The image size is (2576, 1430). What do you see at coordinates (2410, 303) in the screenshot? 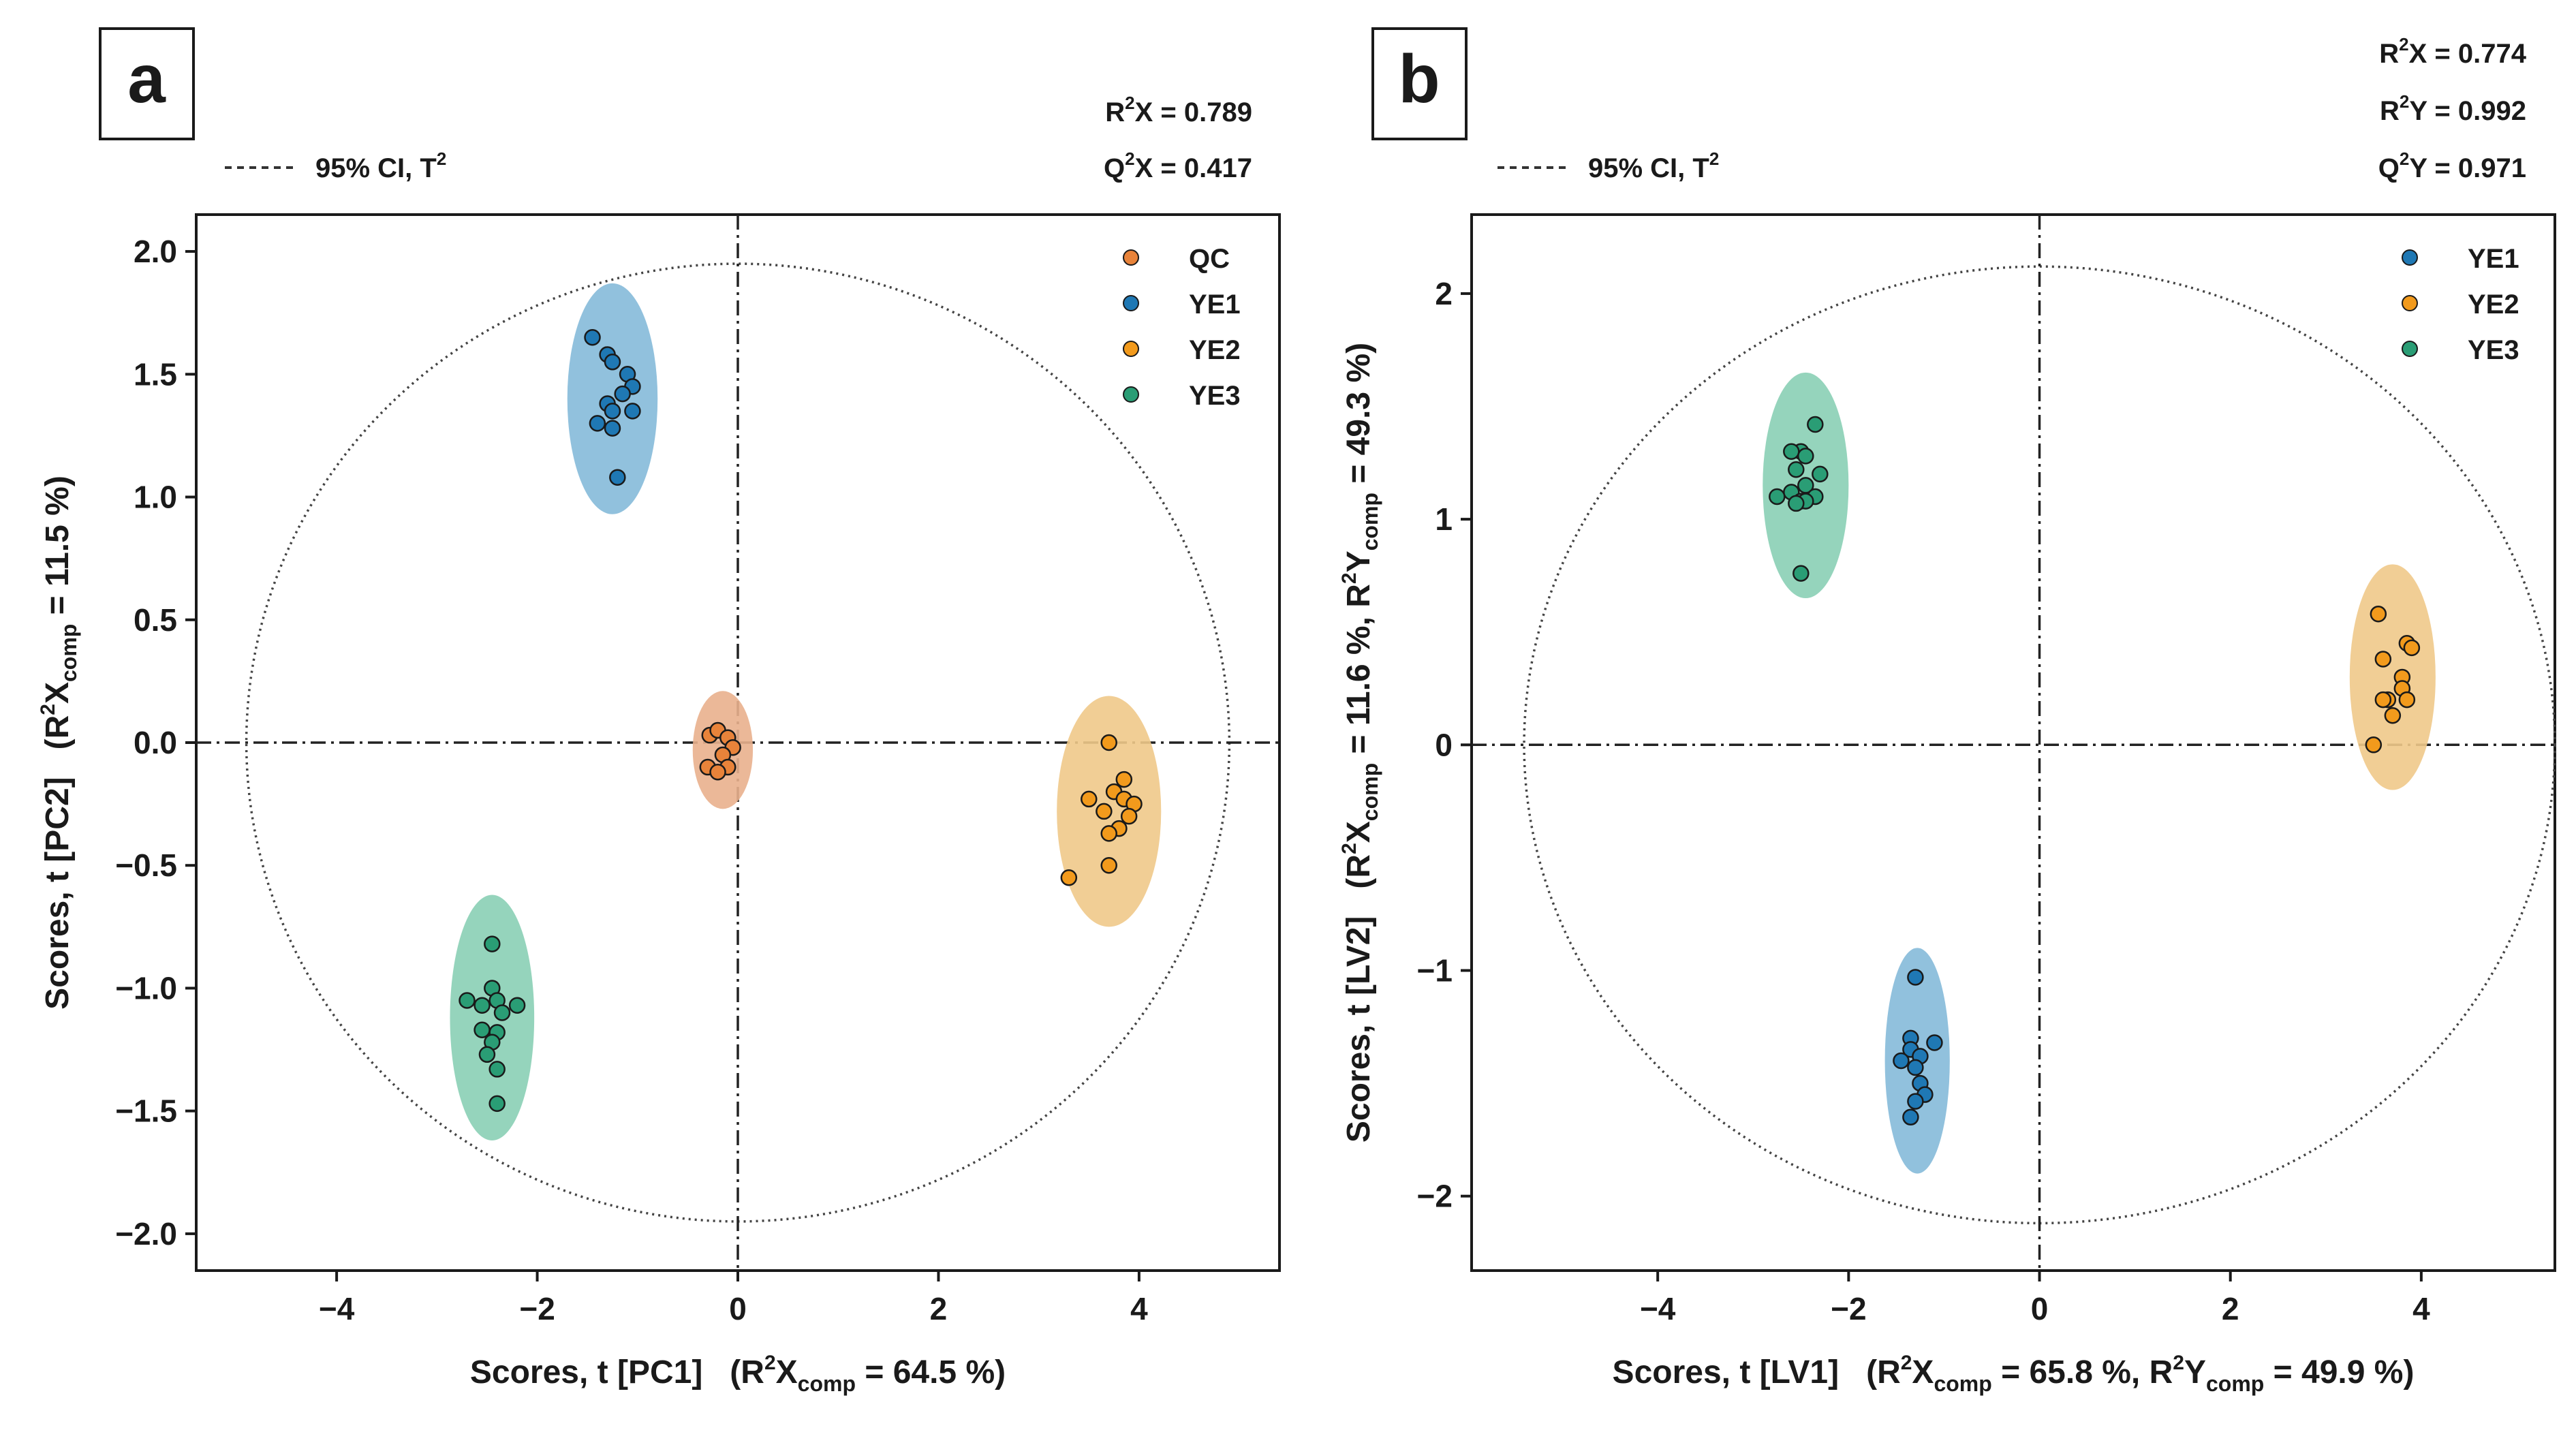
I see `legend-marker-ye2-b` at bounding box center [2410, 303].